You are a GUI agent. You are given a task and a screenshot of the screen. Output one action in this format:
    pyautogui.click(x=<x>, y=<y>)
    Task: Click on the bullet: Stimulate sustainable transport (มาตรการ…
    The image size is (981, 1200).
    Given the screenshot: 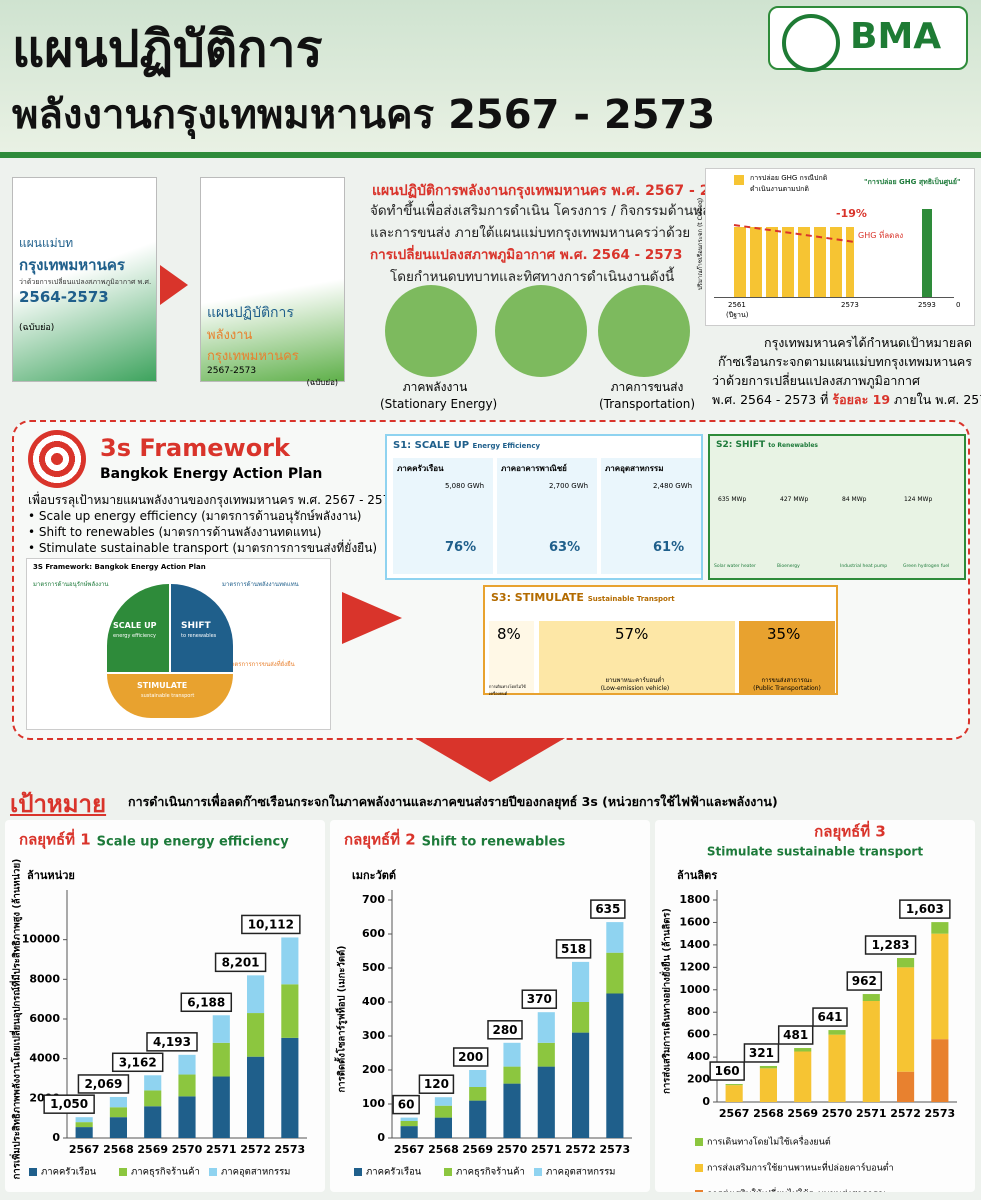 What is the action you would take?
    pyautogui.click(x=208, y=548)
    